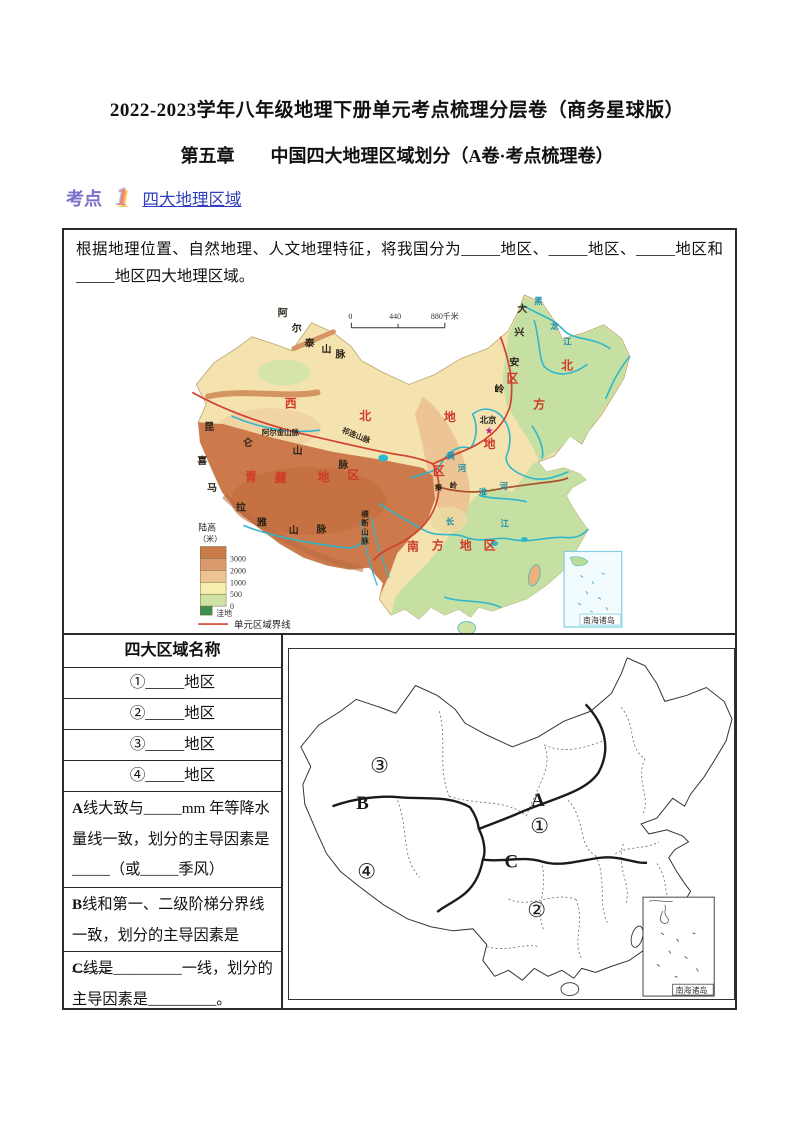 Image resolution: width=794 pixels, height=1123 pixels. Describe the element at coordinates (209, 427) in the screenshot. I see `svg-text: 昆` at that location.